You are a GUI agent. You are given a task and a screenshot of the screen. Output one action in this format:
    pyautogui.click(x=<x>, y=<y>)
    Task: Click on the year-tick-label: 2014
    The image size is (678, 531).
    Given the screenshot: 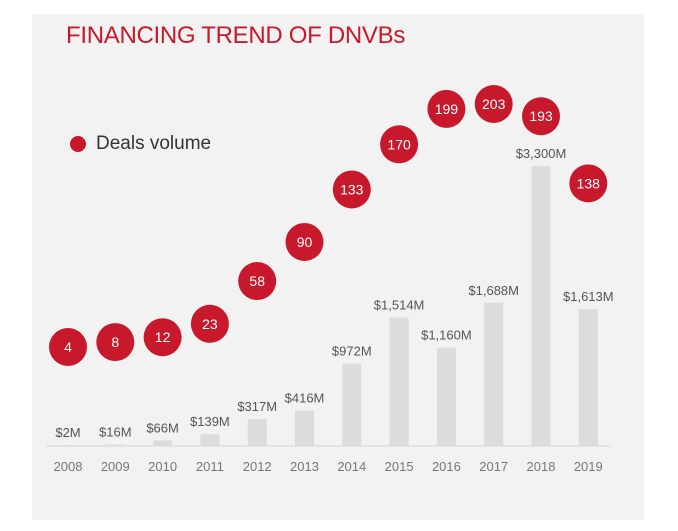 What is the action you would take?
    pyautogui.click(x=351, y=466)
    